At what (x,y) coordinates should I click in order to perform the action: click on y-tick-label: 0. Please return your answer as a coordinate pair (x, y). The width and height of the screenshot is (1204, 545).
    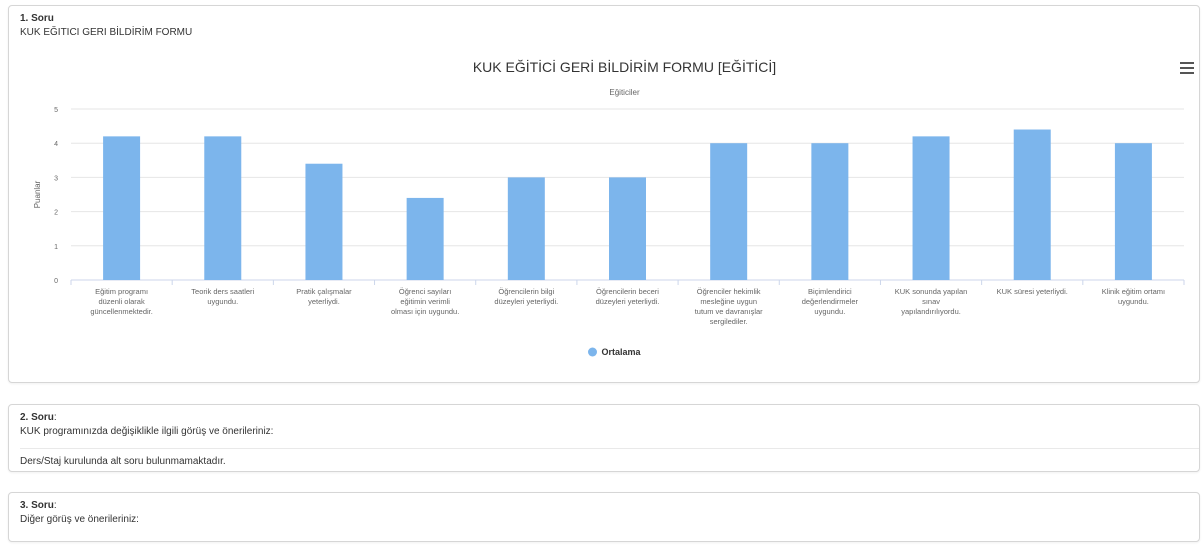
    Looking at the image, I should click on (56, 281).